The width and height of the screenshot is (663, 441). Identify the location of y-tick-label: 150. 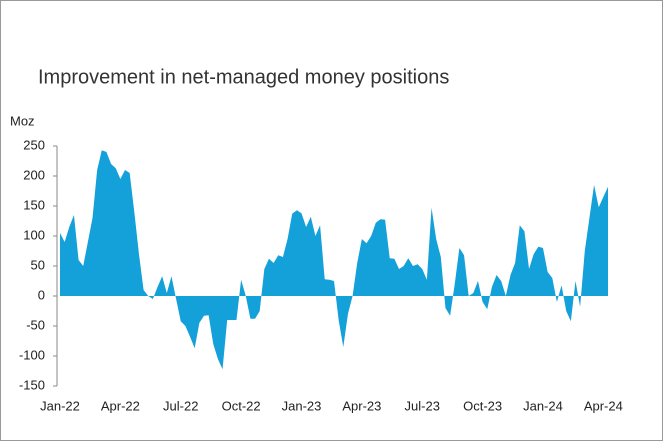
(34, 204).